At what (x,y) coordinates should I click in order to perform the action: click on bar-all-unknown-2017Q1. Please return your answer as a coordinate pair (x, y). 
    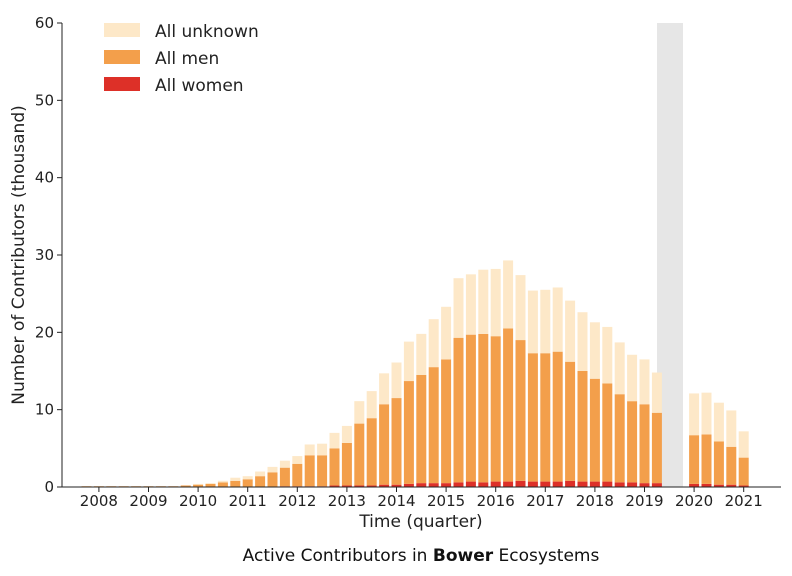
    Looking at the image, I should click on (545, 321).